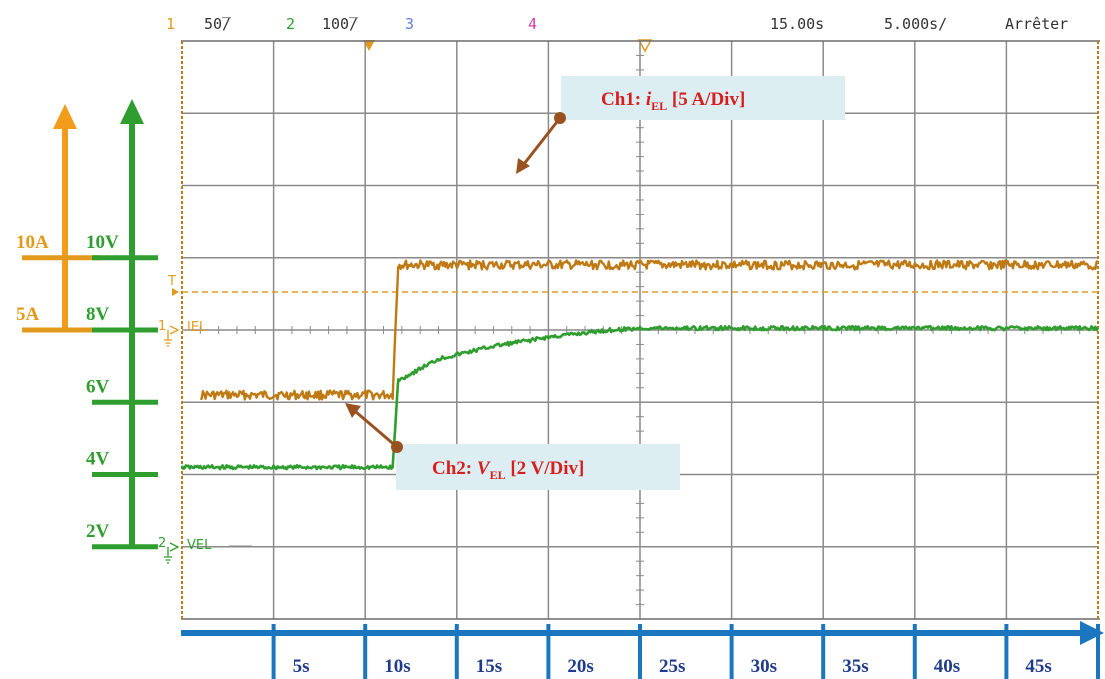 Image resolution: width=1105 pixels, height=679 pixels. Describe the element at coordinates (855, 666) in the screenshot. I see `time-axis-tick-label: 35s` at that location.